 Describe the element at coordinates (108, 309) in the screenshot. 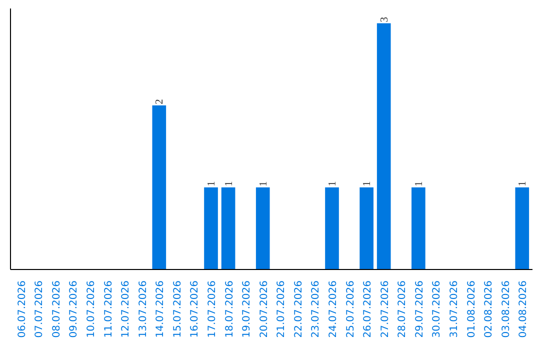

I see `x-tick-label: 11.07.2026` at that location.